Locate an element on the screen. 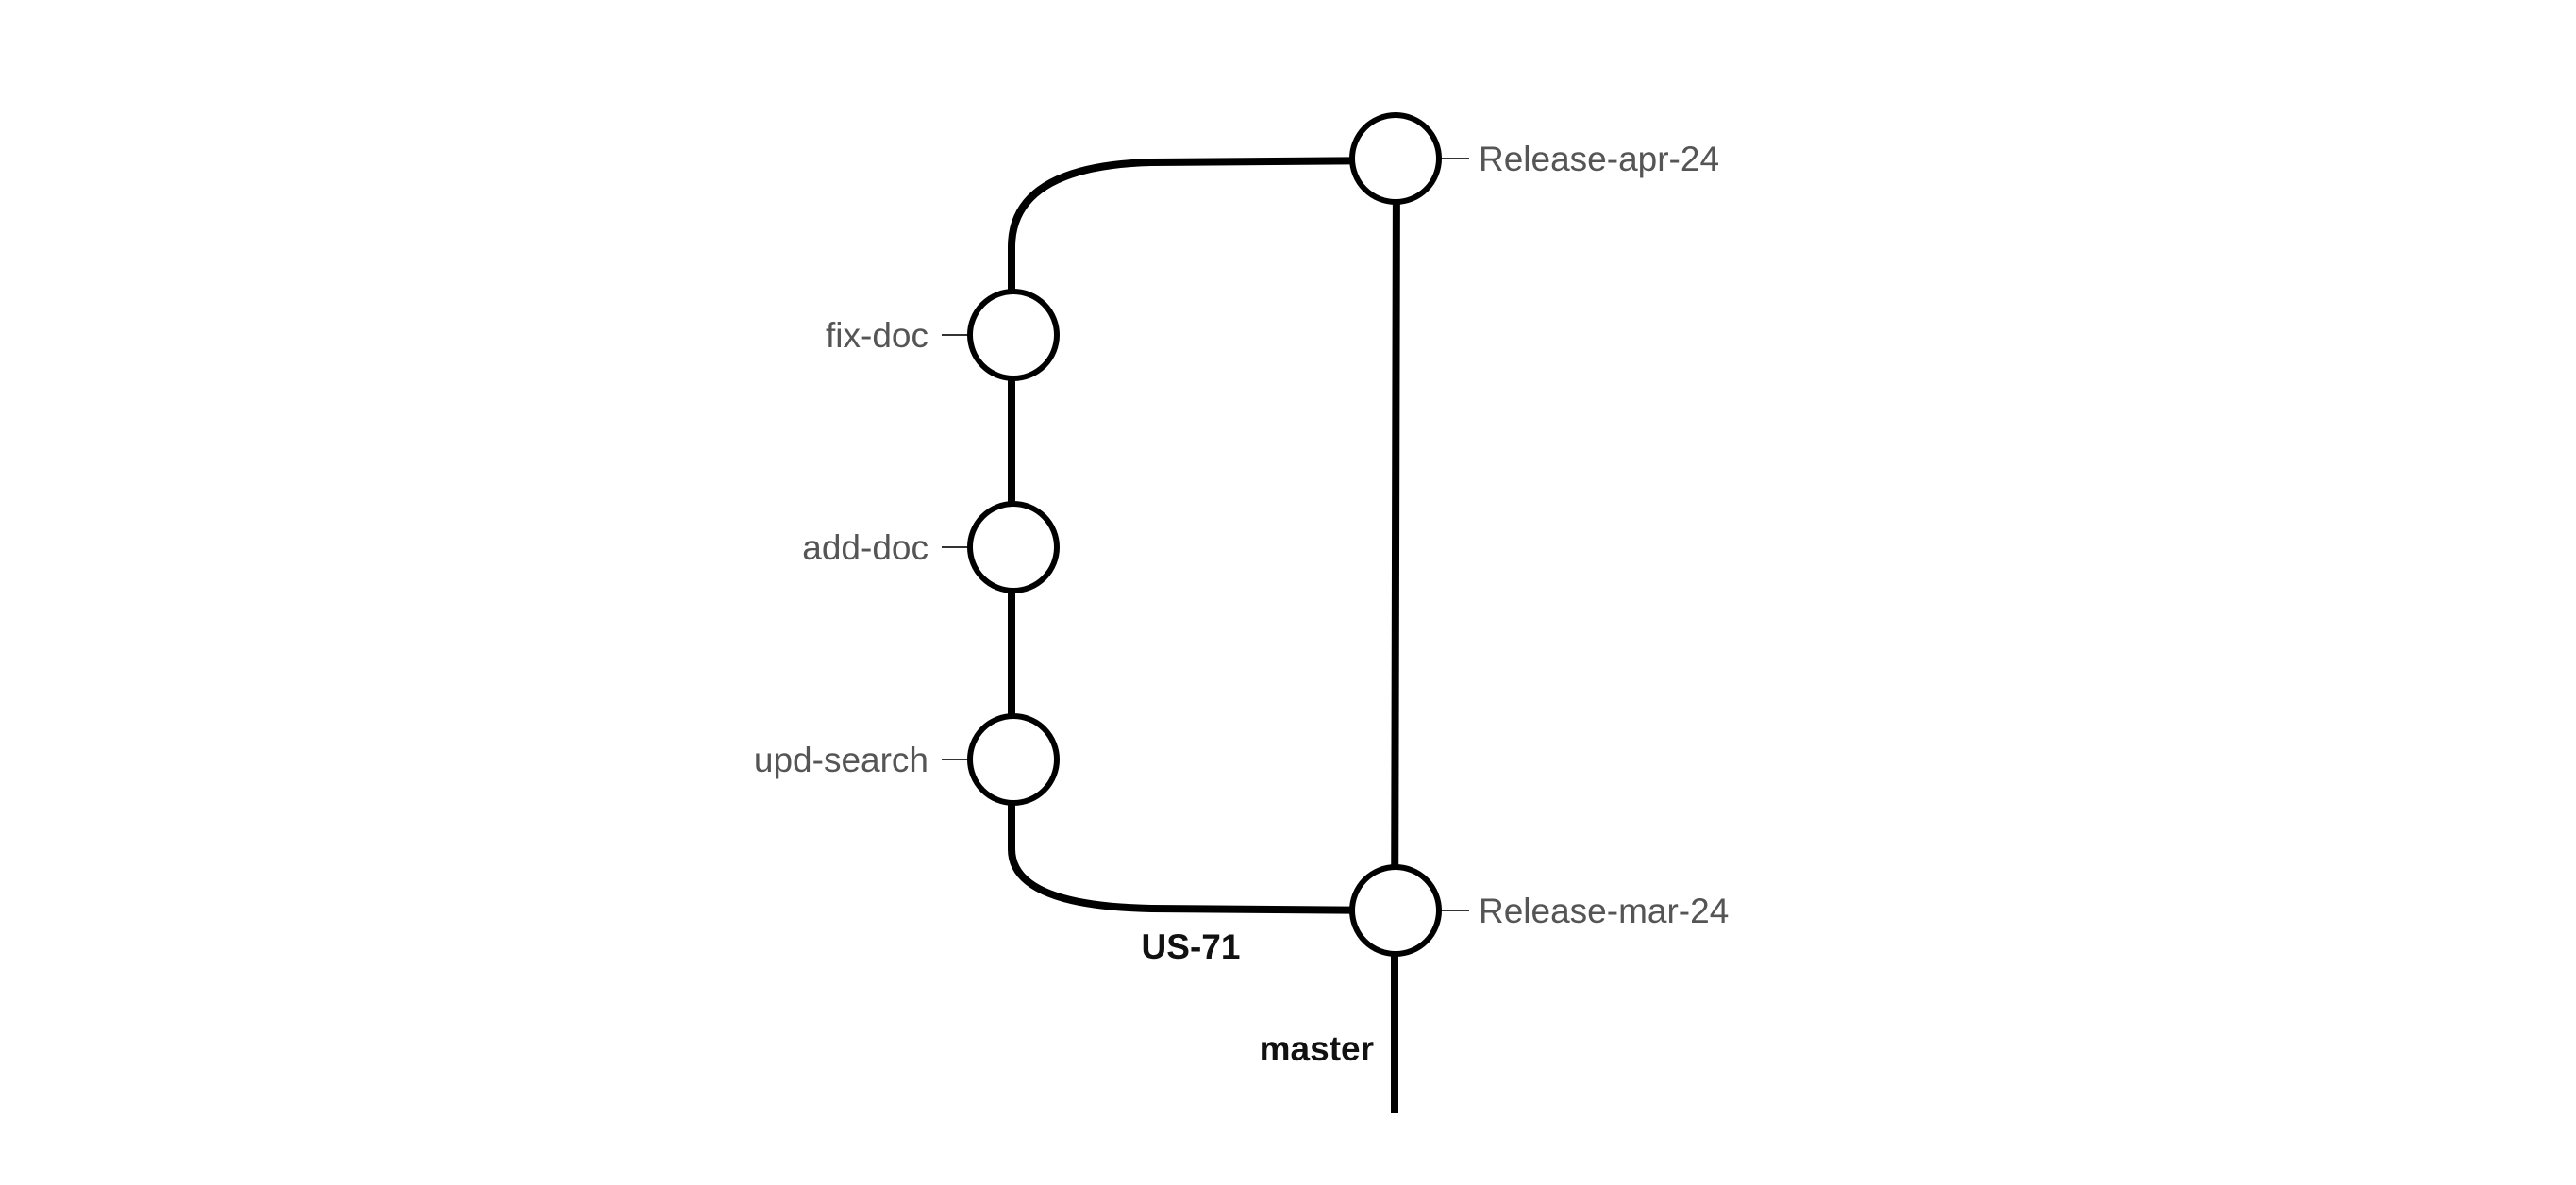 This screenshot has height=1185, width=2576. commit-node-release-apr is located at coordinates (1395, 158).